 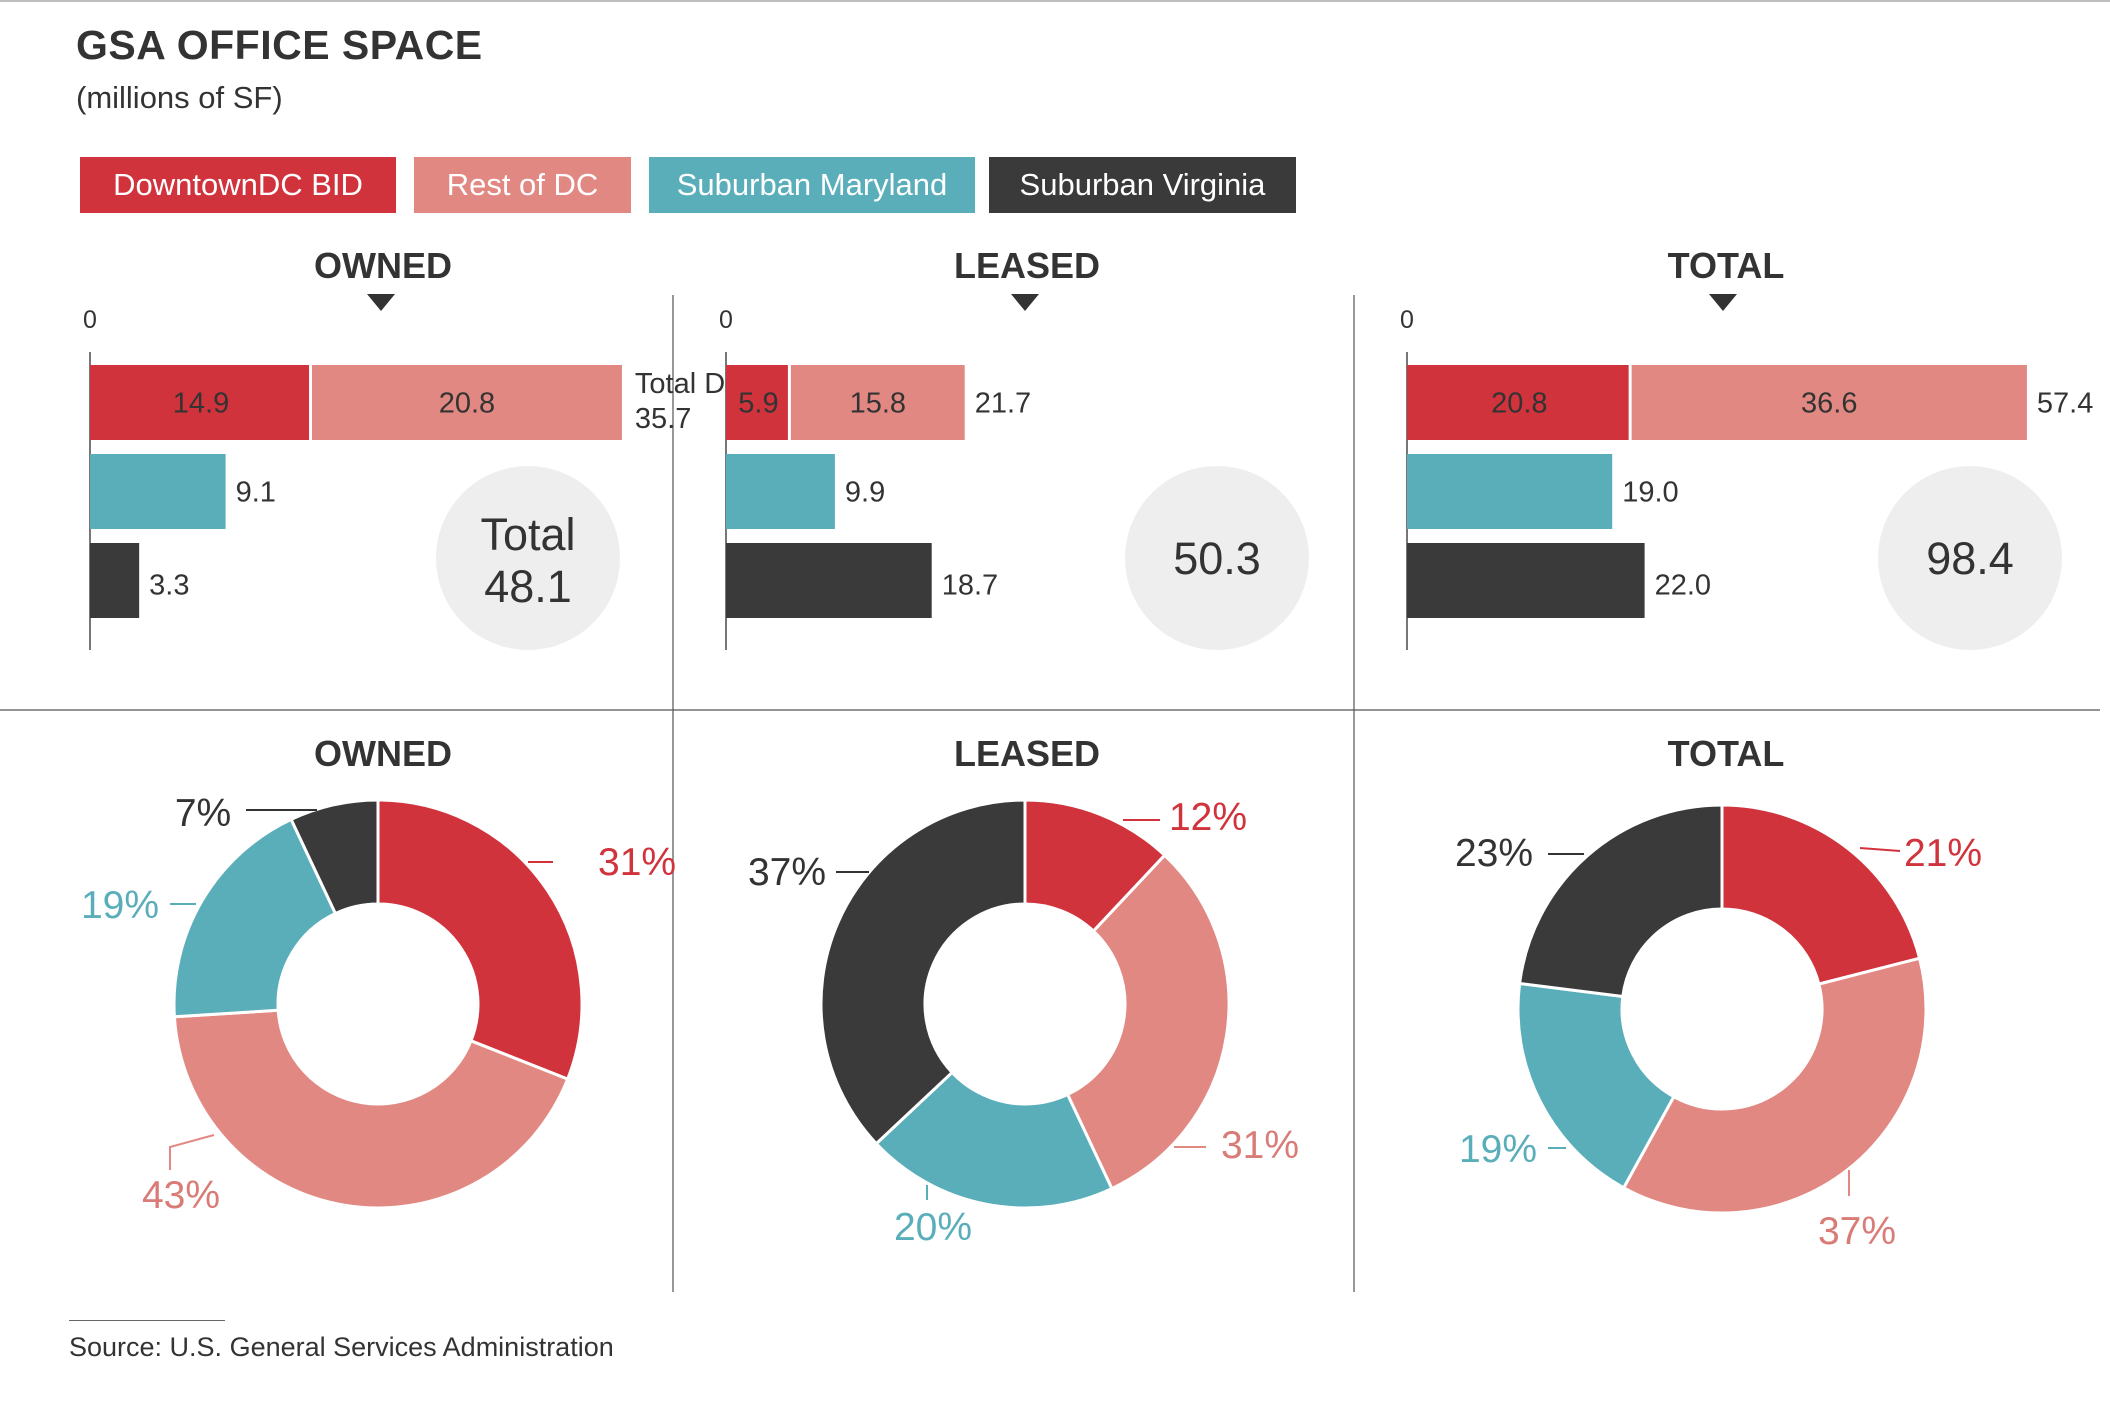 What do you see at coordinates (812, 185) in the screenshot?
I see `legend-item-suburban-maryland: Suburban Maryland` at bounding box center [812, 185].